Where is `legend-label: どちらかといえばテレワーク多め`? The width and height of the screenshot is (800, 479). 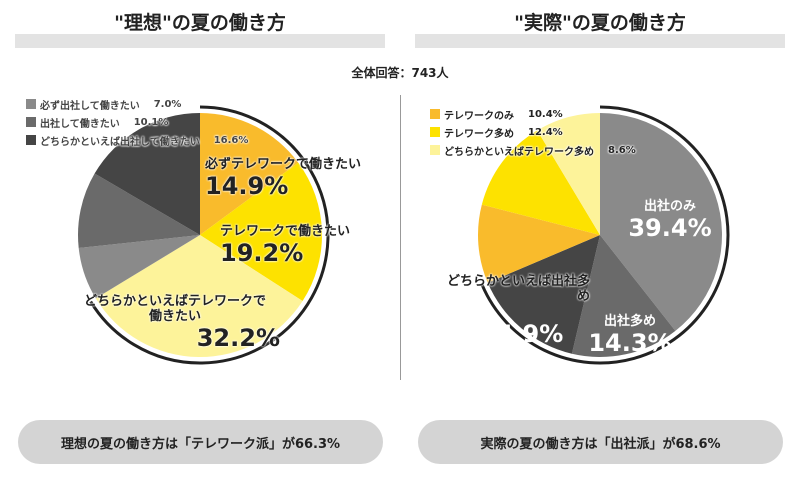 legend-label: どちらかといえばテレワーク多め is located at coordinates (519, 152).